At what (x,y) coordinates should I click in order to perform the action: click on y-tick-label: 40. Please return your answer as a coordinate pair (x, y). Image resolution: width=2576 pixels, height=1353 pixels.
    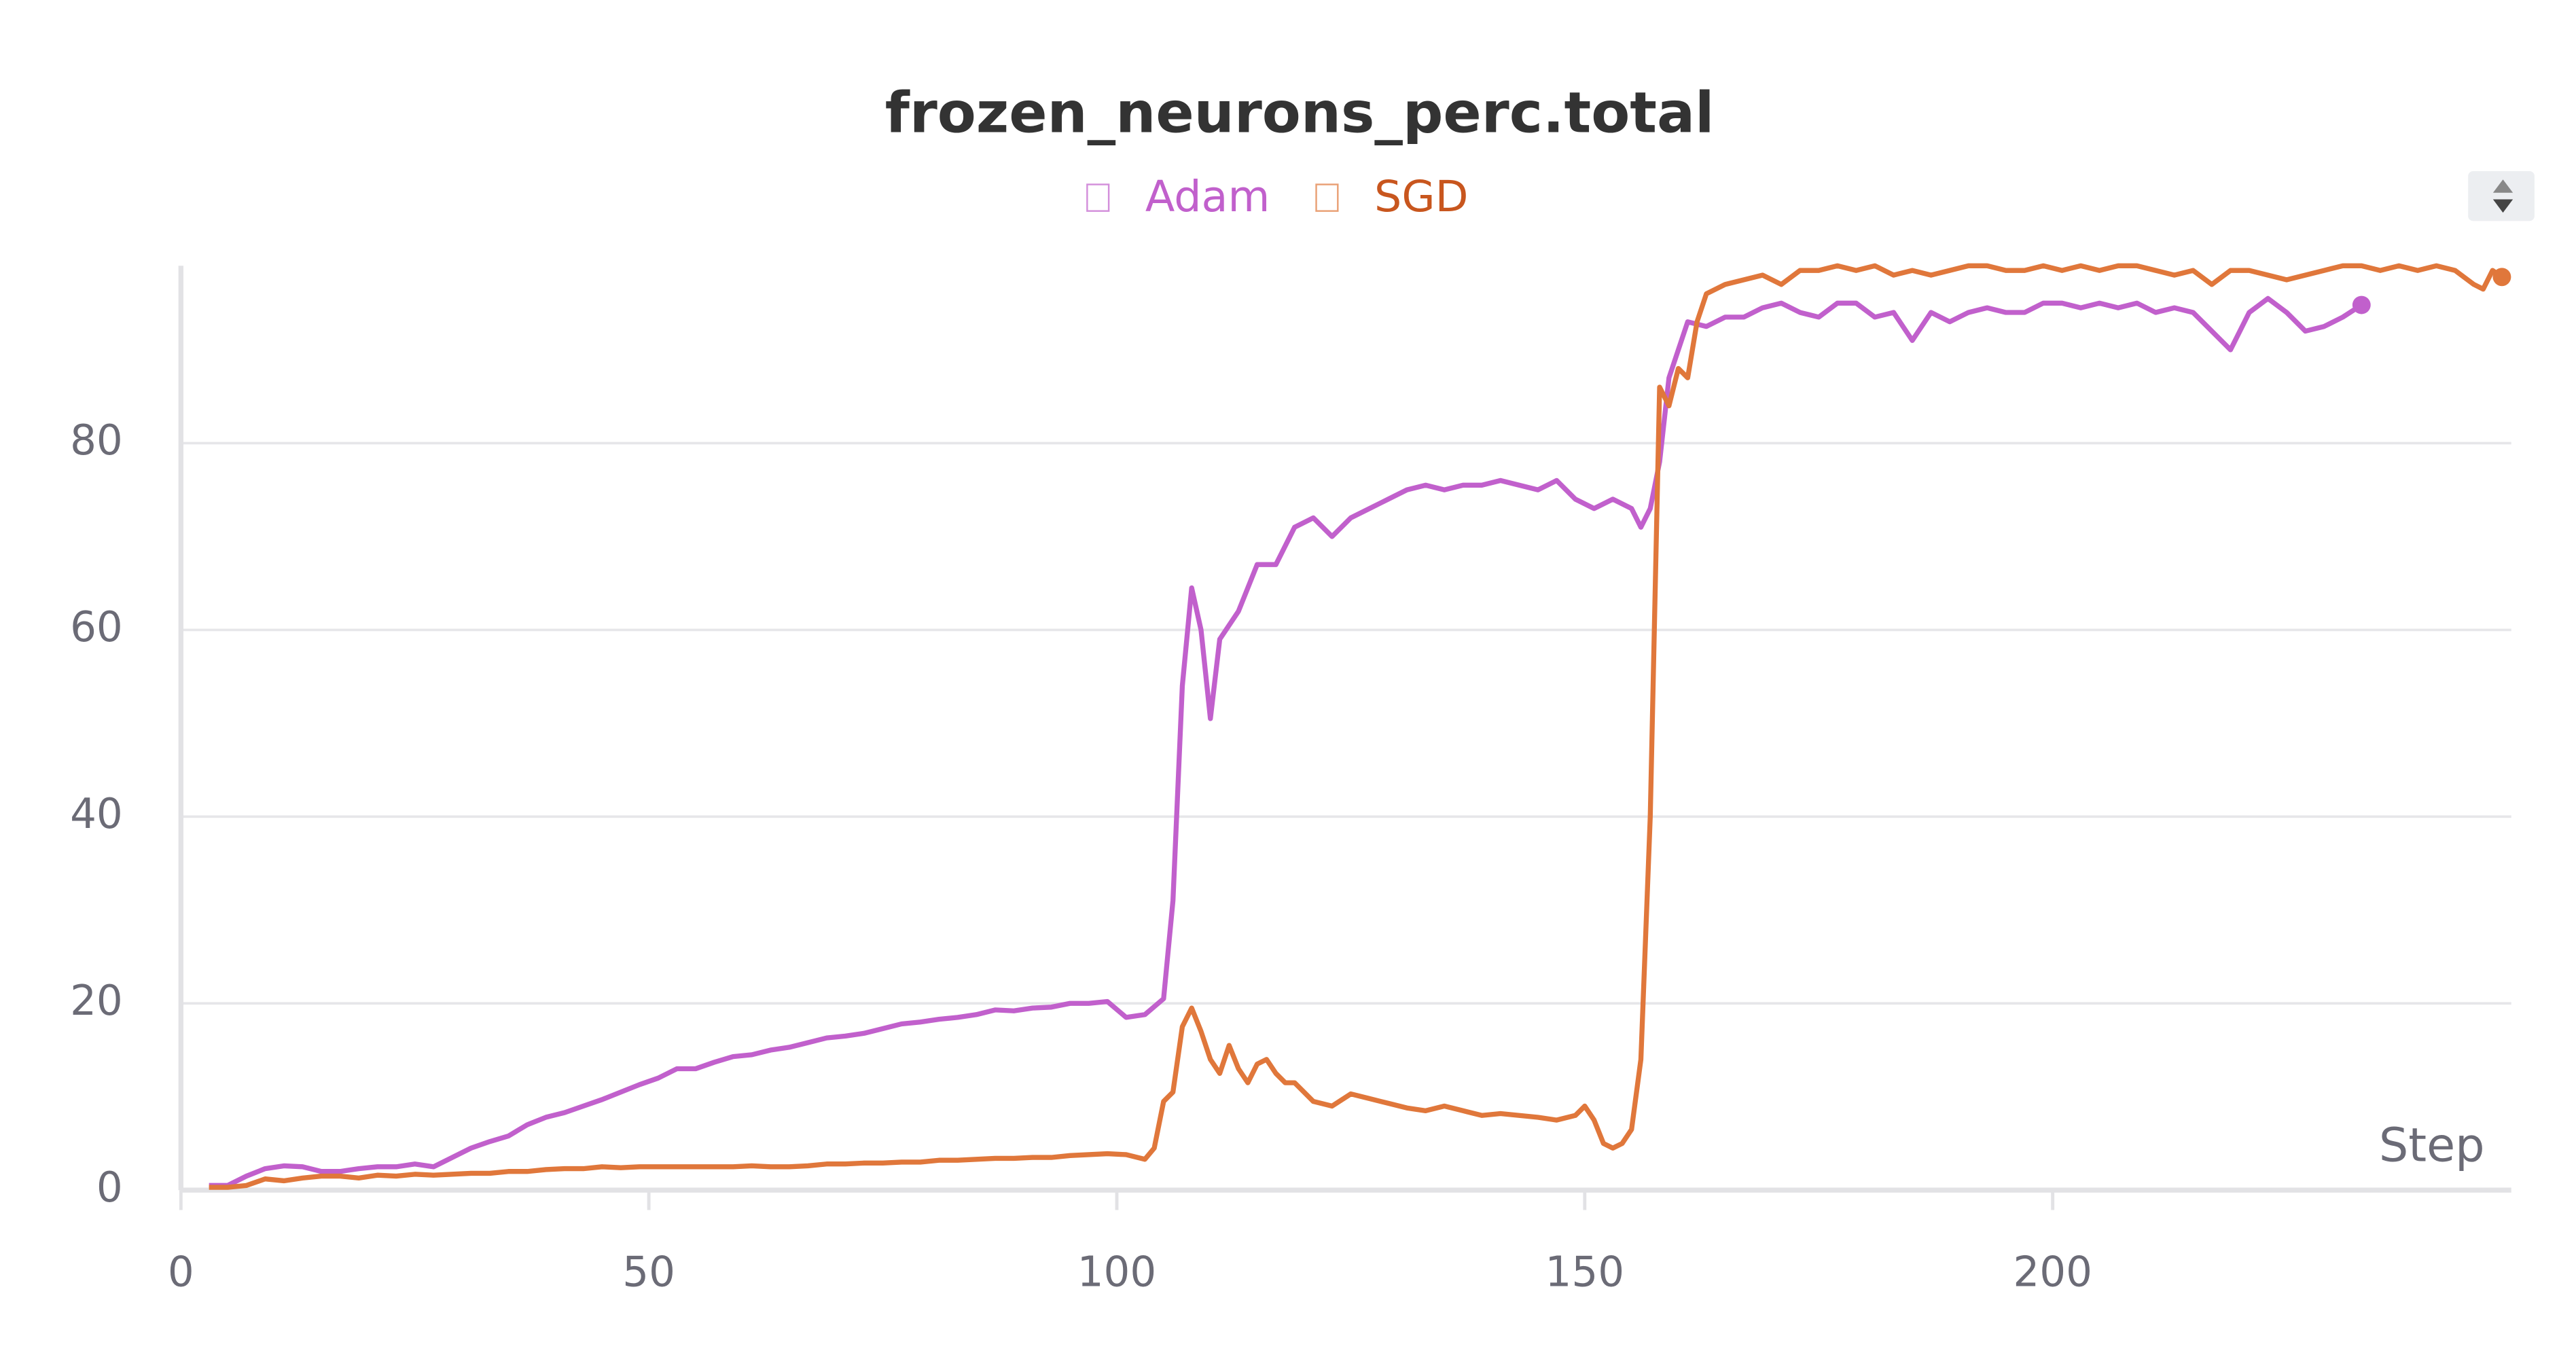
    Looking at the image, I should click on (96, 814).